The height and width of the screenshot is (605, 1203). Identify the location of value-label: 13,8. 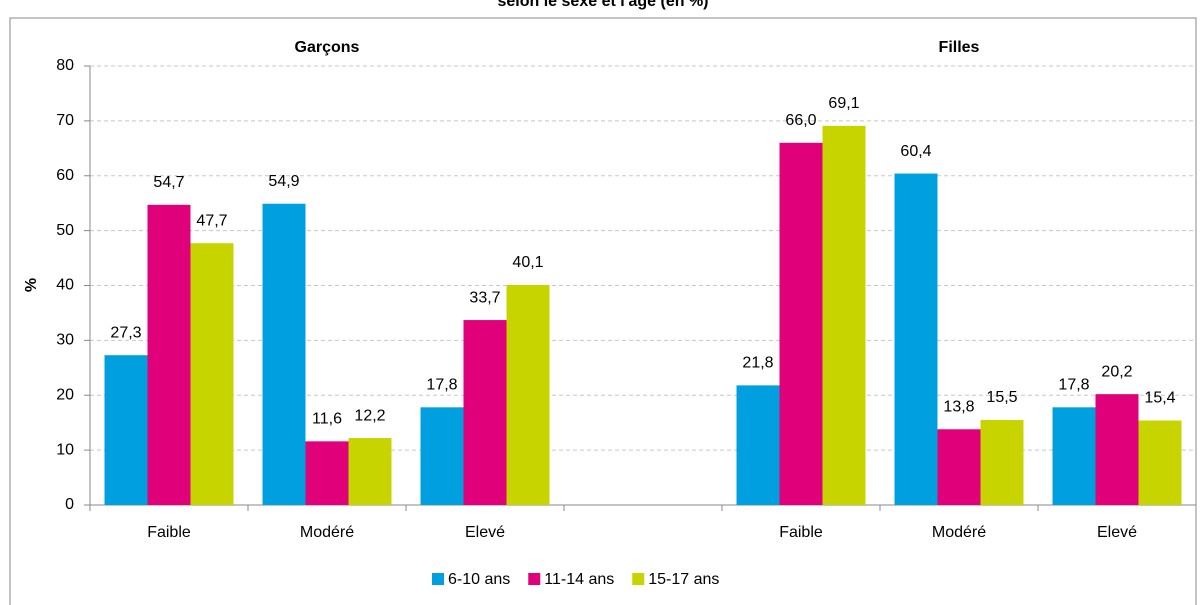
(958, 406).